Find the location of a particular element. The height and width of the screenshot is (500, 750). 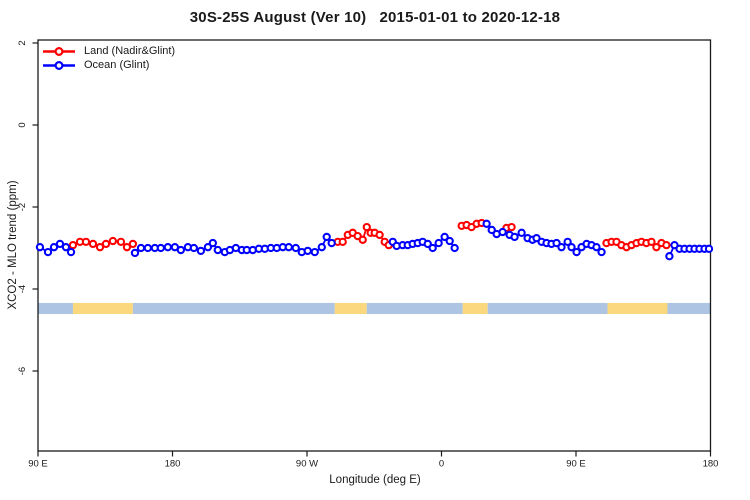

legend-label-ocean: Ocean (Glint) is located at coordinates (117, 65).